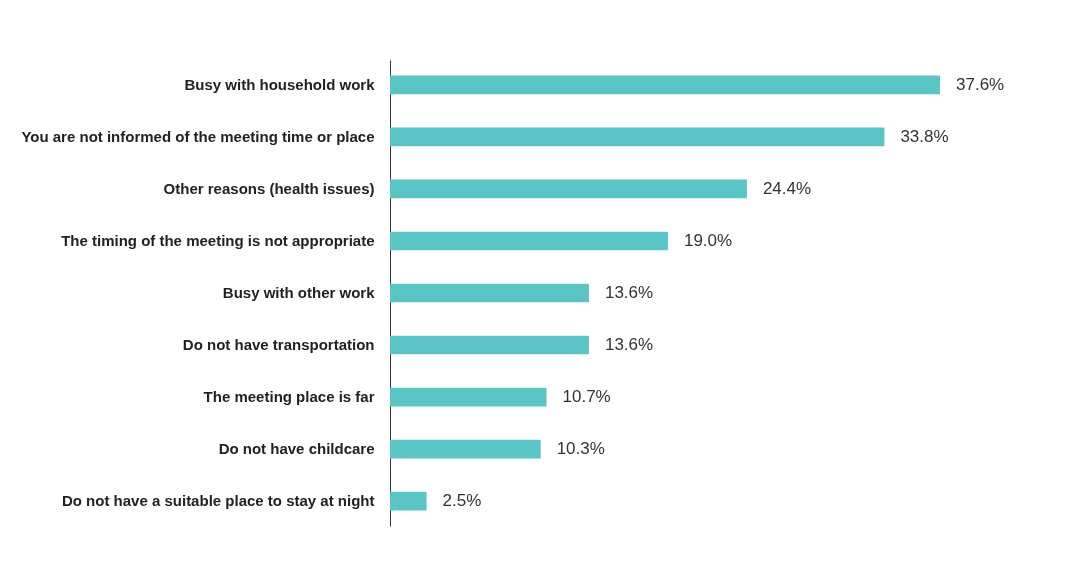 This screenshot has width=1085, height=586. Describe the element at coordinates (299, 292) in the screenshot. I see `y-tick-label: Busy with other work` at that location.